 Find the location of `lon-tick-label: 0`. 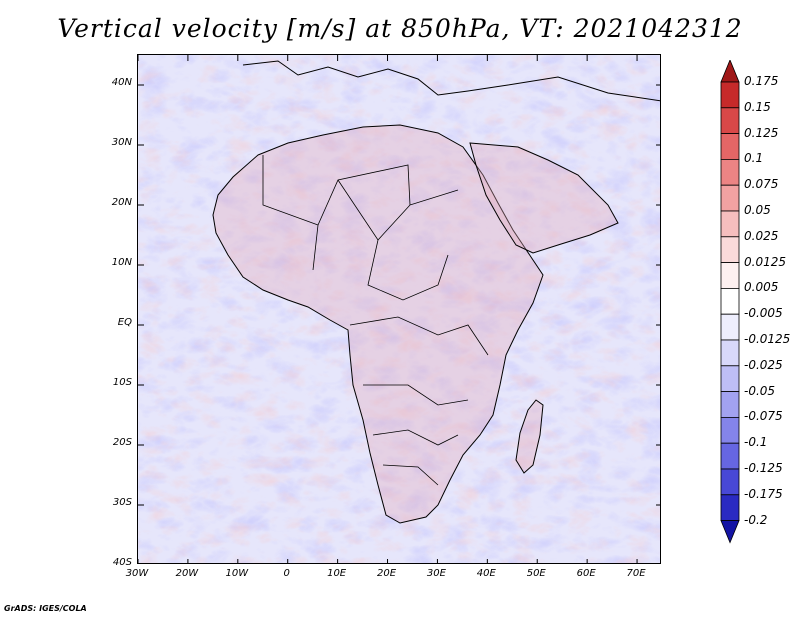

lon-tick-label: 0 is located at coordinates (286, 573).